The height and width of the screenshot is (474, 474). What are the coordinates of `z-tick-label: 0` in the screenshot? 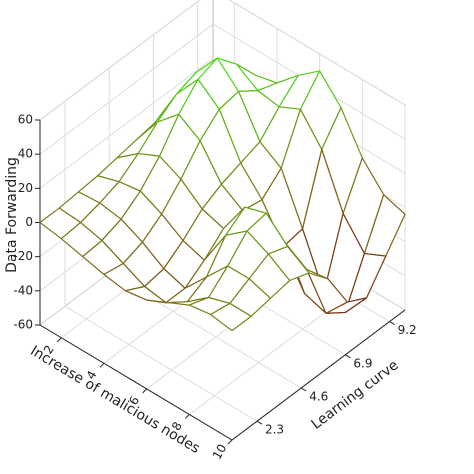 It's located at (29, 222).